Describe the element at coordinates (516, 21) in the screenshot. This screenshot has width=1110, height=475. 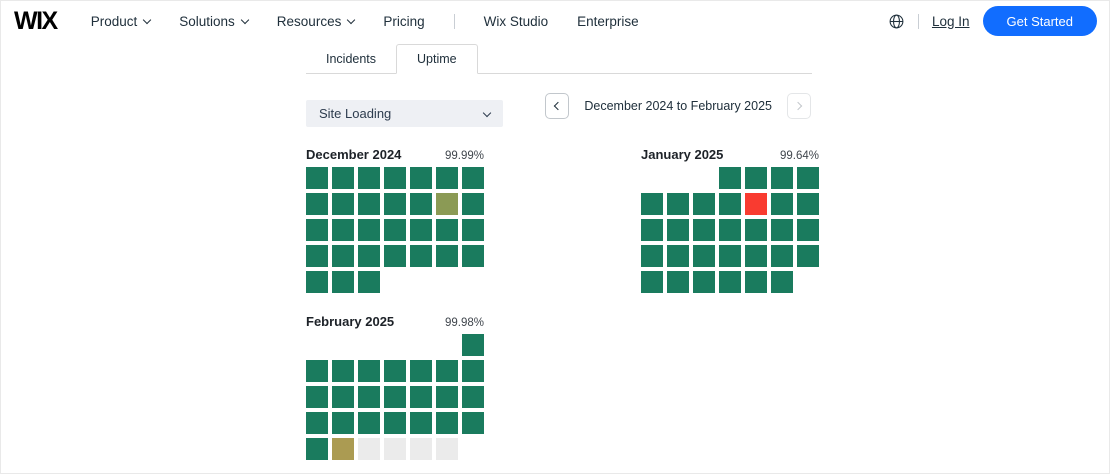
I see `nav-item-wix-studio: Wix Studio` at that location.